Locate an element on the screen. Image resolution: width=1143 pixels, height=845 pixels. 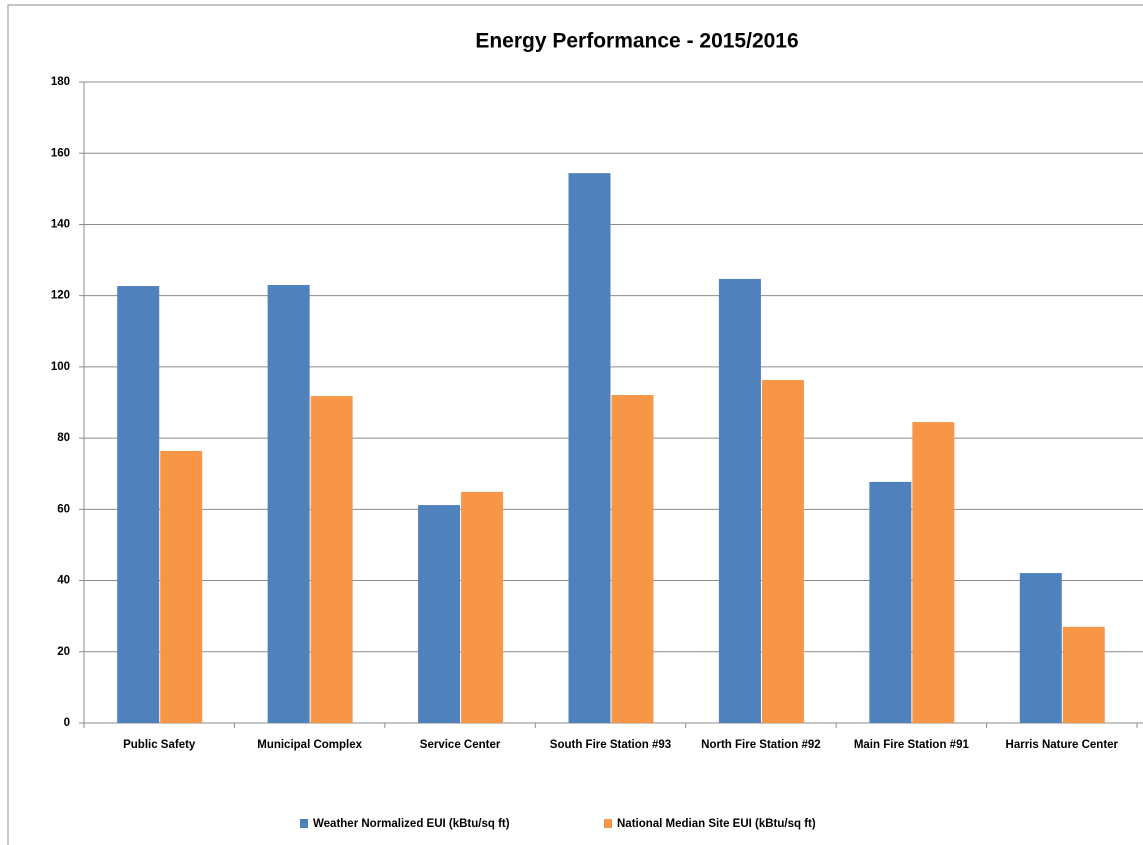
legend-label: National Median Site EUI (kBtu/sq ft) is located at coordinates (716, 824).